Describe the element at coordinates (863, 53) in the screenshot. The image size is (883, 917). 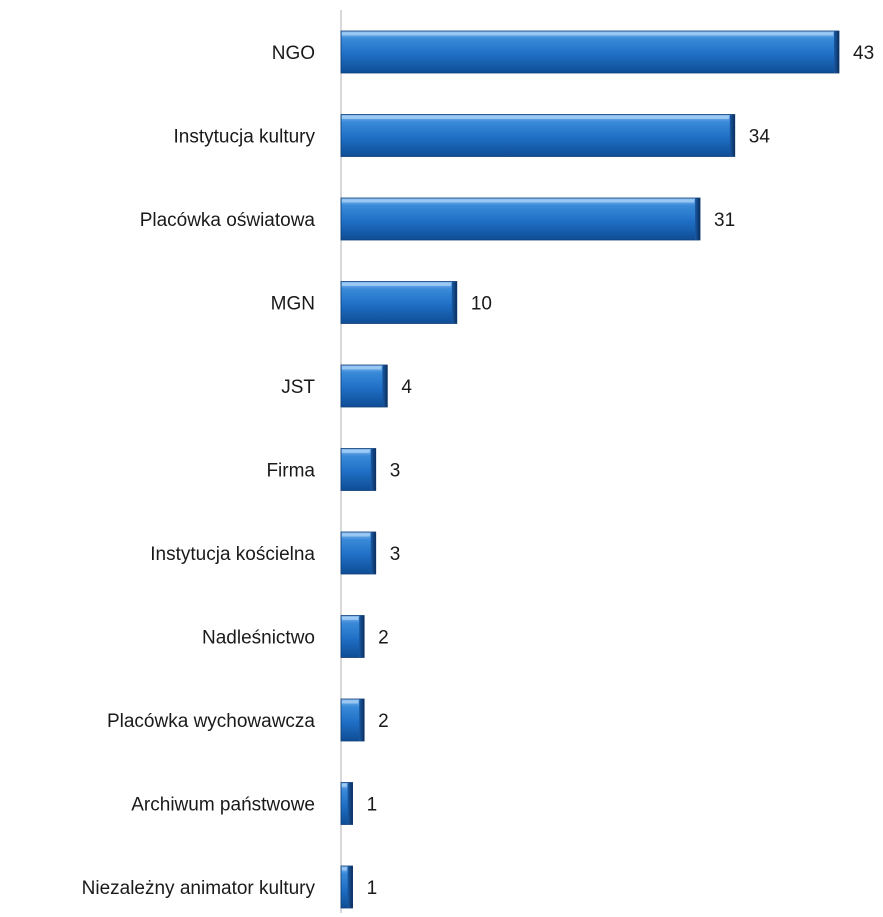
I see `value-label: 43` at that location.